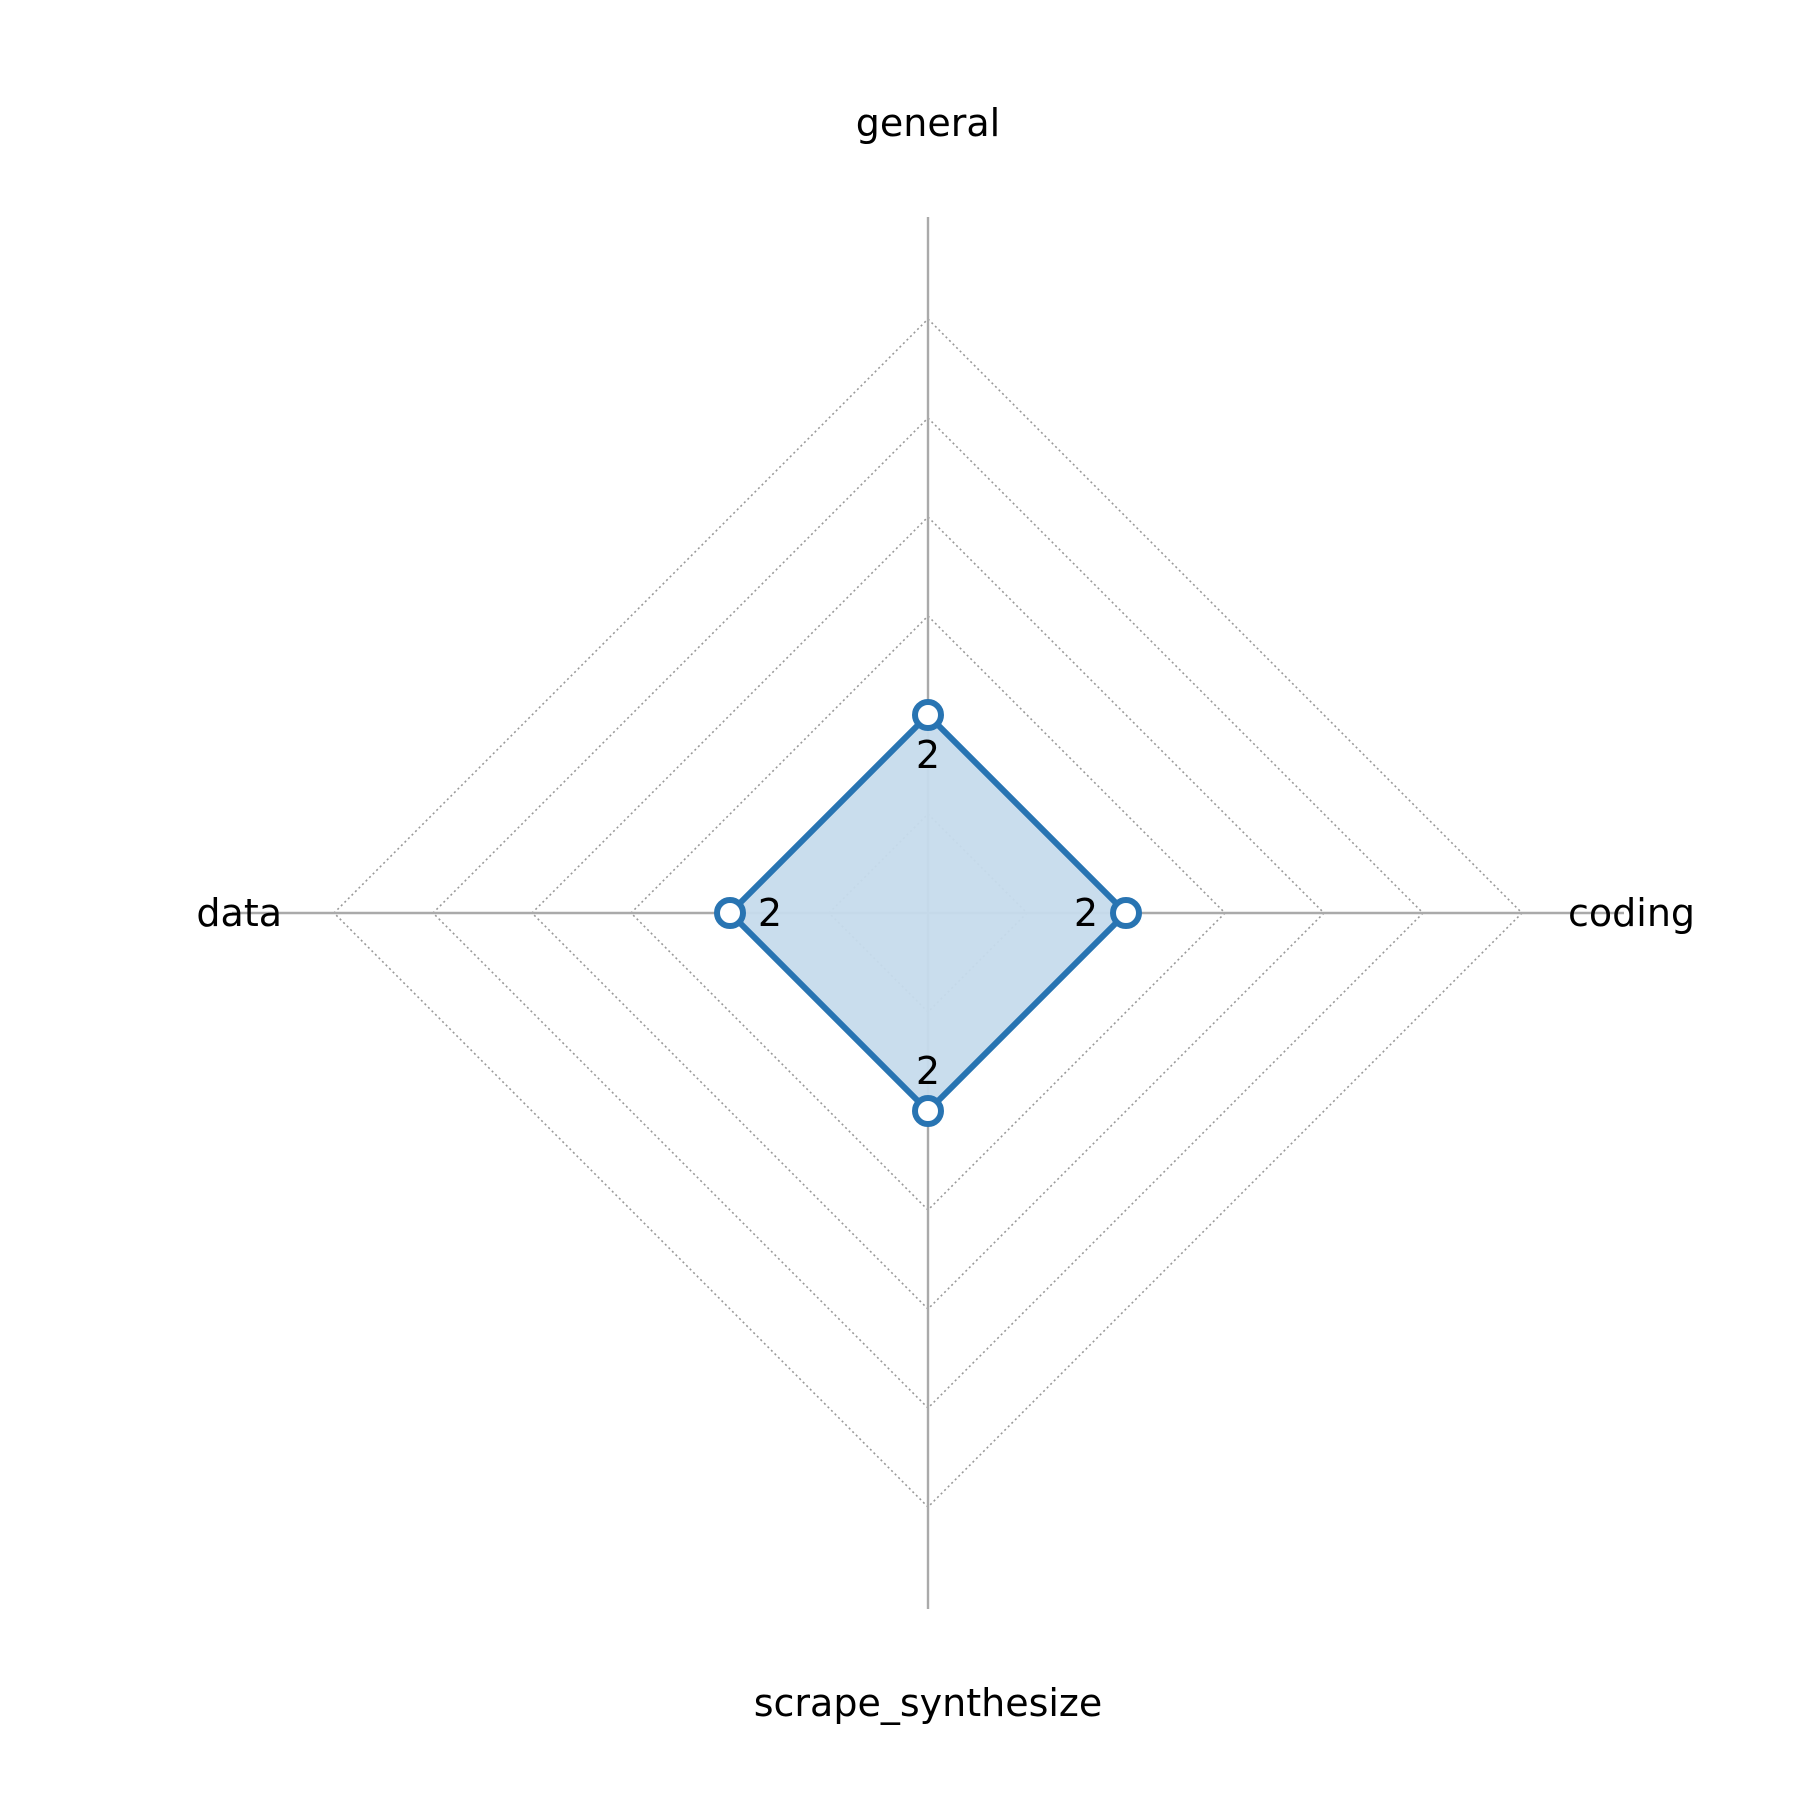 The width and height of the screenshot is (1800, 1800). I want to click on value-label-data: 2, so click(770, 913).